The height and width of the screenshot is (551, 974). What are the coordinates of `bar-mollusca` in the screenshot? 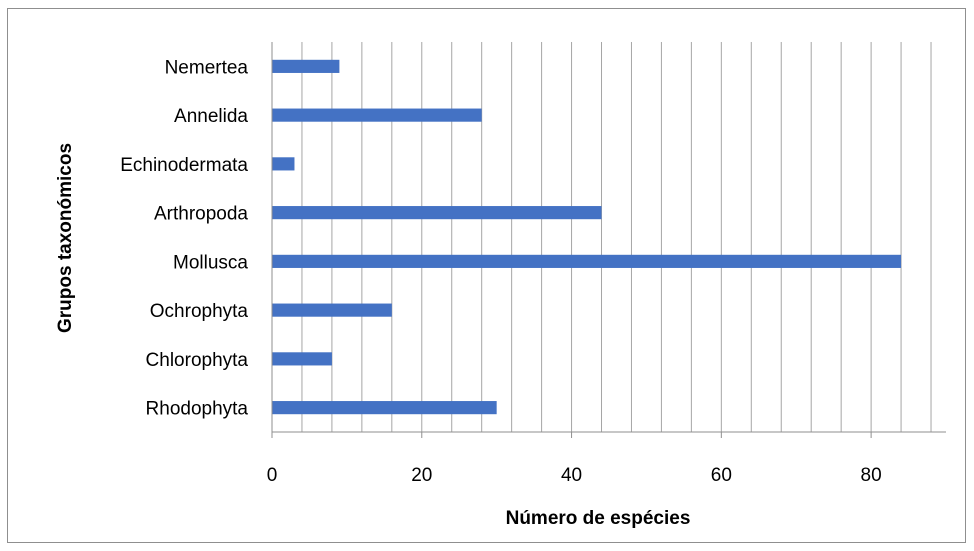 It's located at (587, 261).